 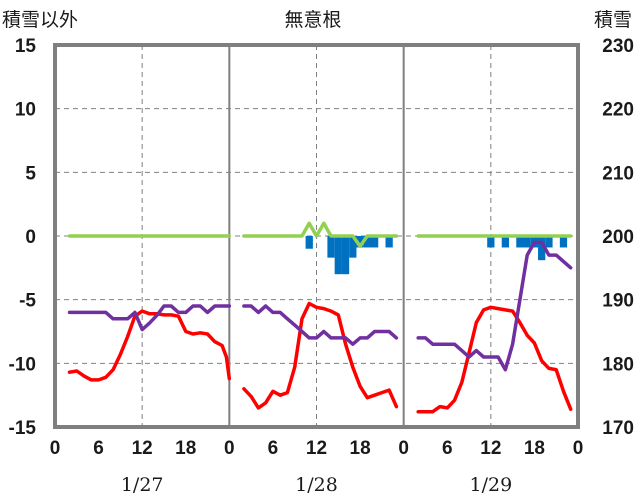 What do you see at coordinates (316, 485) in the screenshot?
I see `day-label: 1/28` at bounding box center [316, 485].